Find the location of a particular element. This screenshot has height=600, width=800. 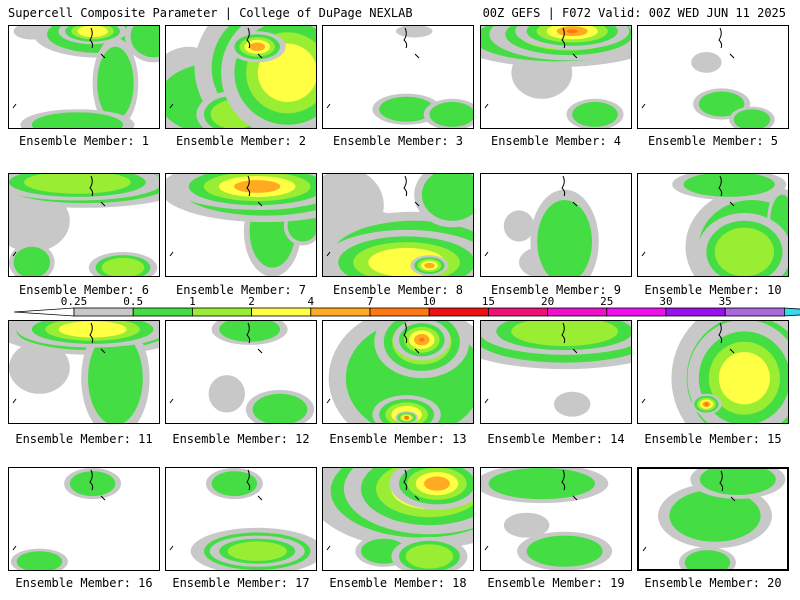

ensemble-member-label: Ensemble Member: 11 is located at coordinates (84, 439).